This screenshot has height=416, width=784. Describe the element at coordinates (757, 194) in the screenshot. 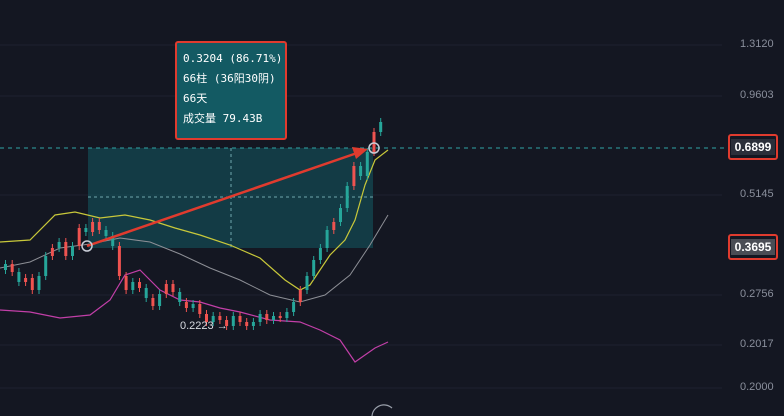

I see `price-axis-label: 0.5145` at that location.